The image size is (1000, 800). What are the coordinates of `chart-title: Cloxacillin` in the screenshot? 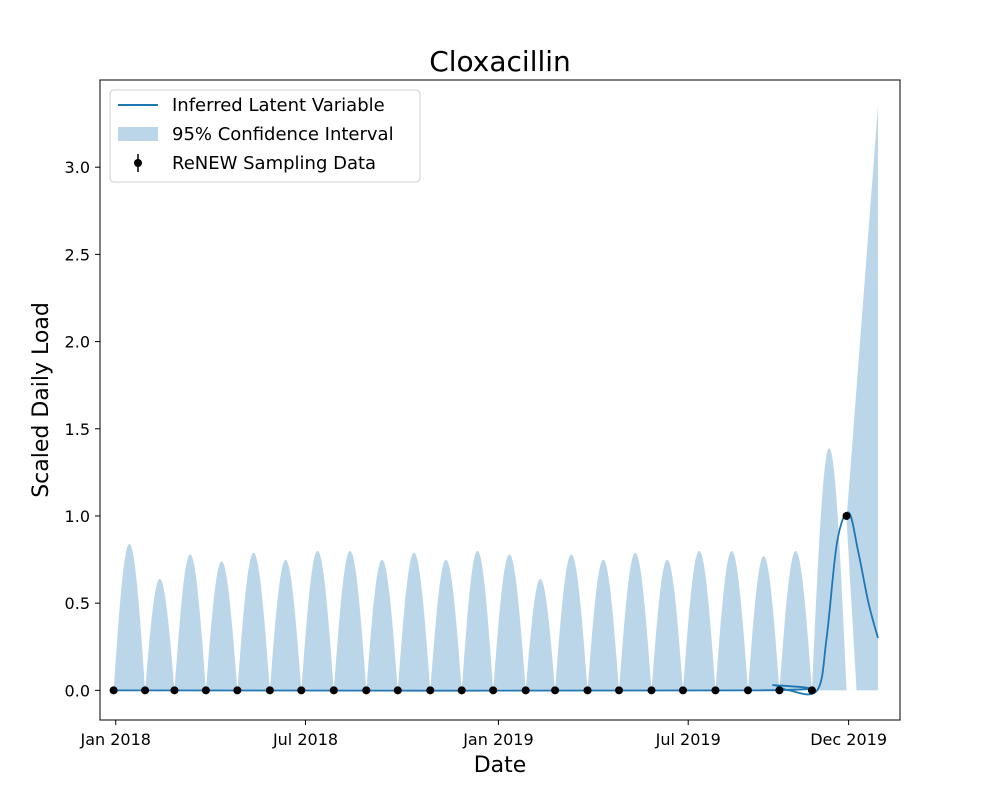 It's located at (500, 61).